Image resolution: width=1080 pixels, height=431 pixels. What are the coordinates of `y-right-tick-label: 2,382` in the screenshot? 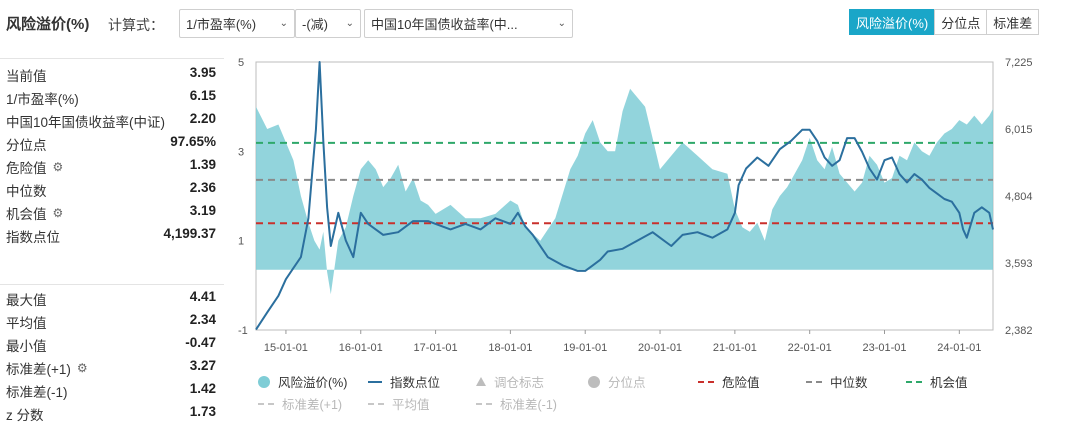 It's located at (1019, 331).